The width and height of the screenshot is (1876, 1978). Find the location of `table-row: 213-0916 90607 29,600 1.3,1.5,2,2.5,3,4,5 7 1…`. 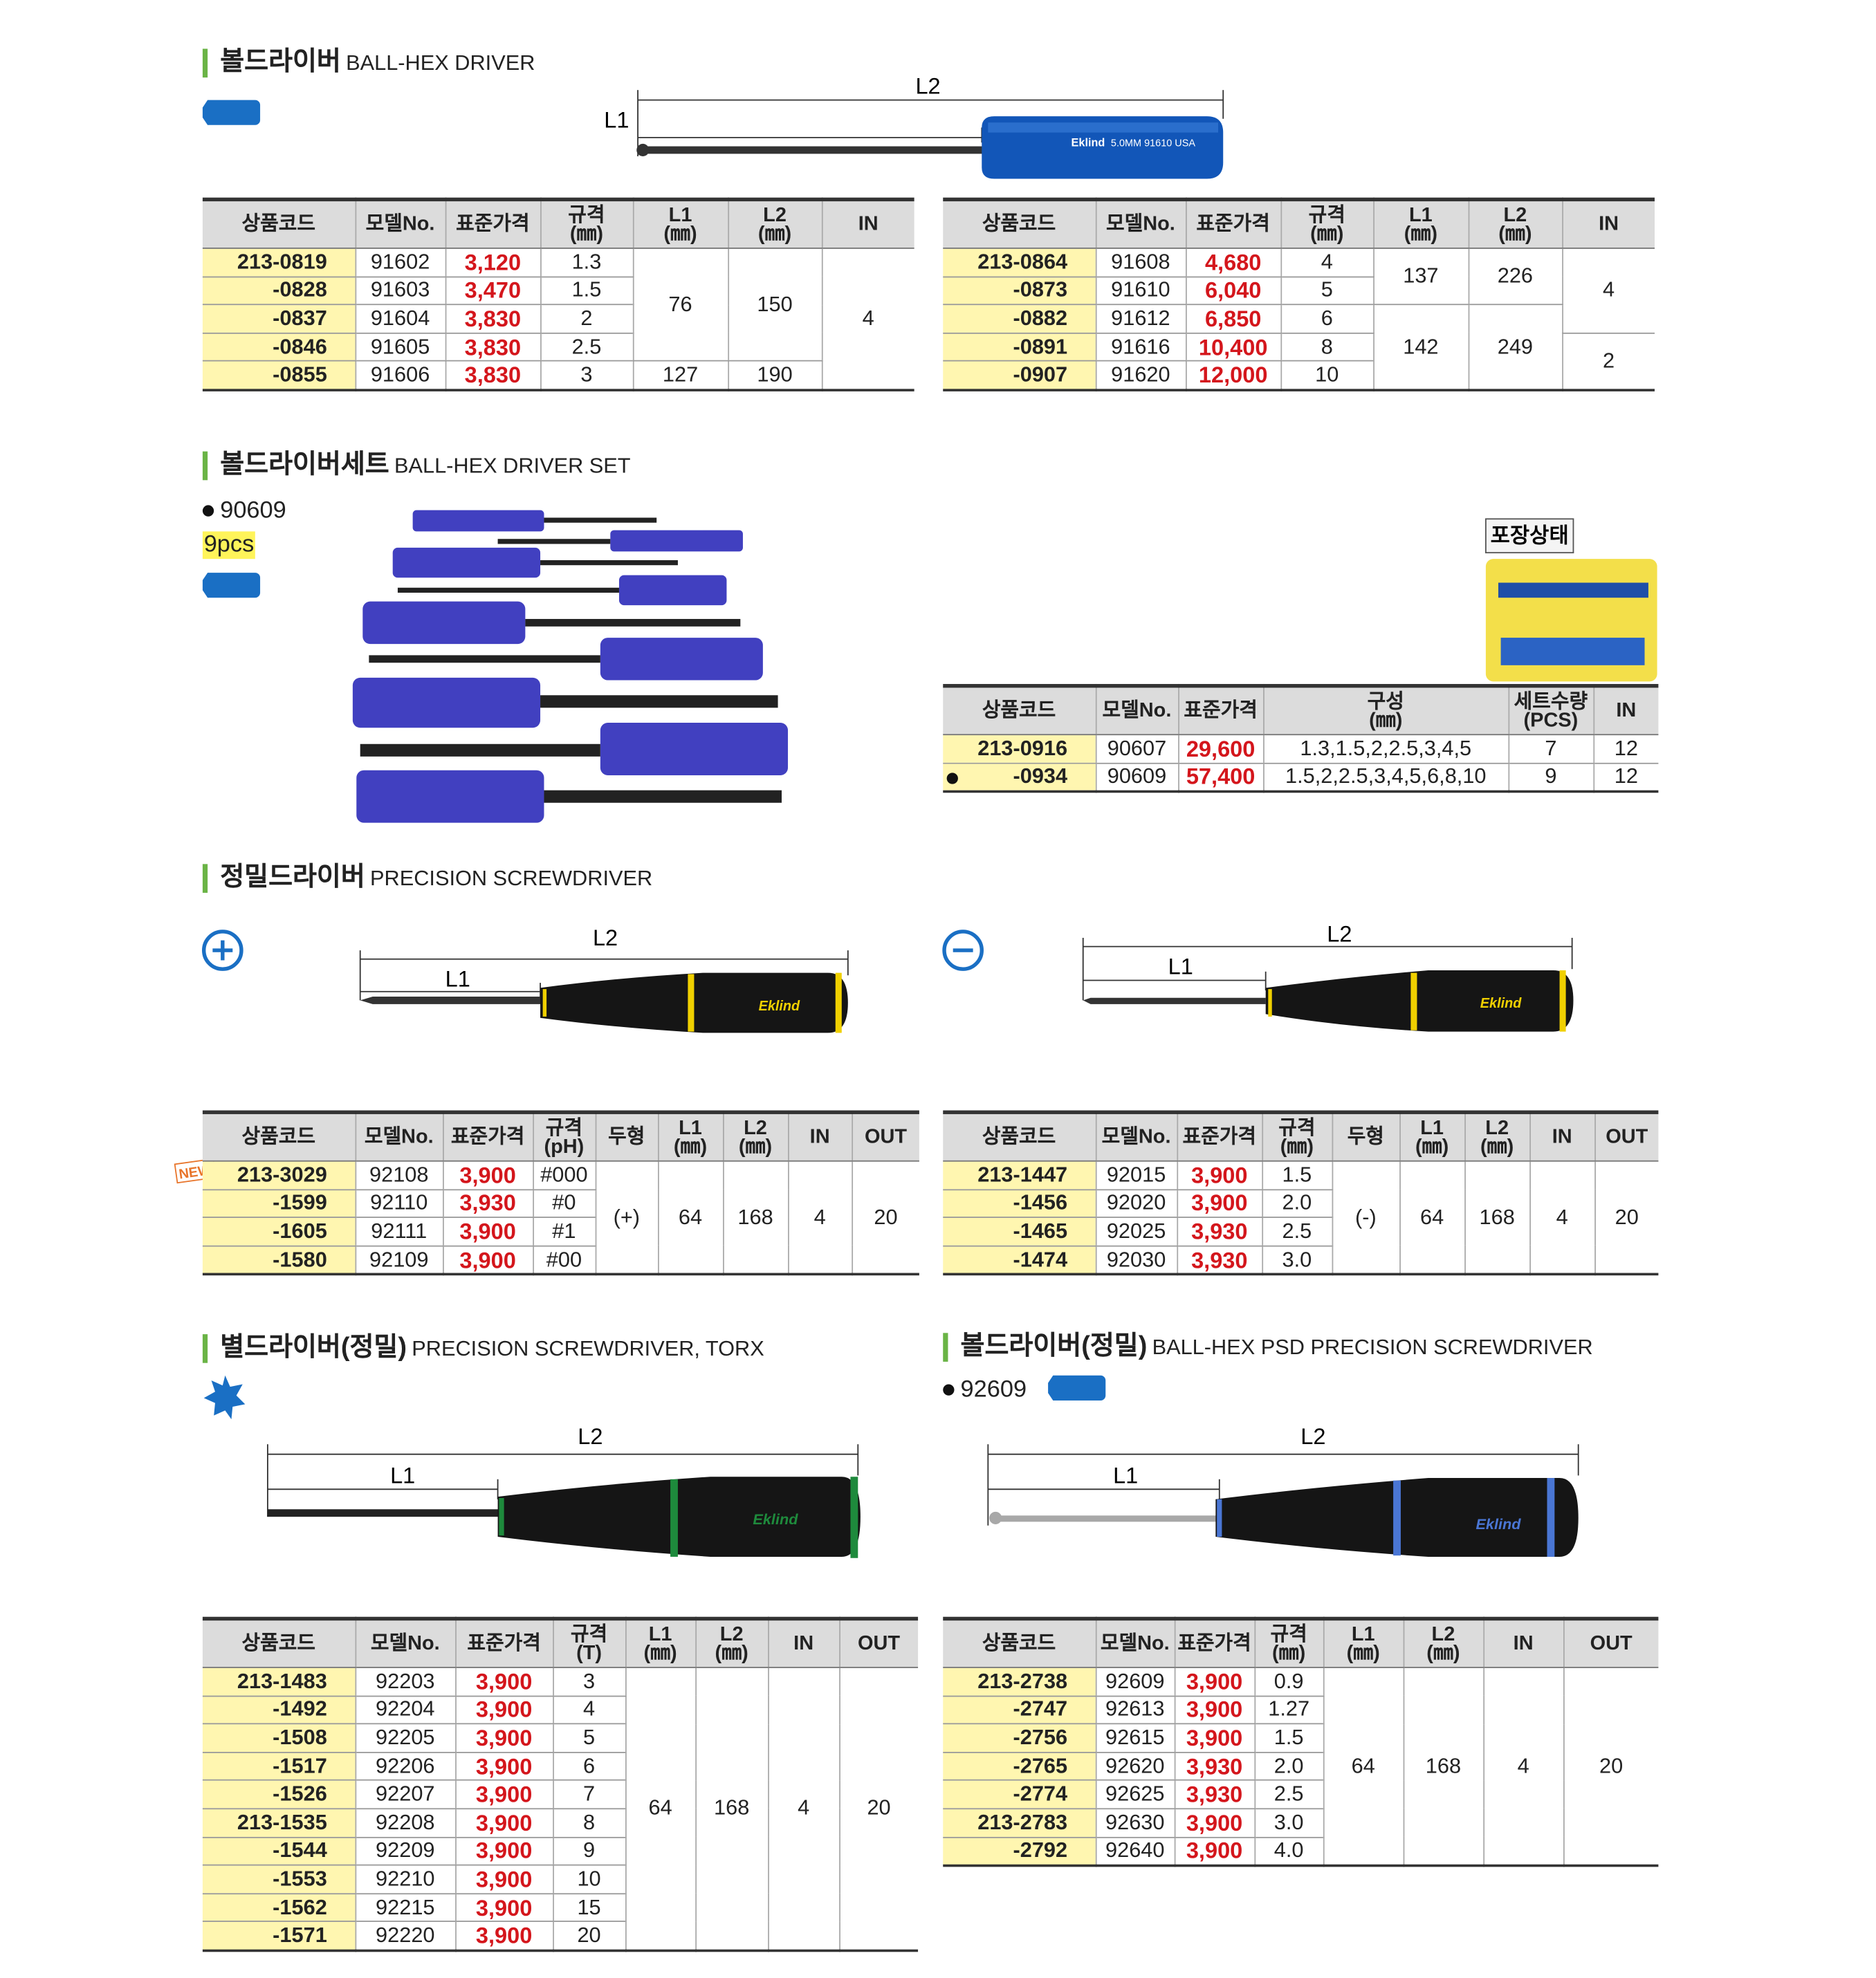

table-row: 213-0916 90607 29,600 1.3,1.5,2,2.5,3,4,5 7 1… is located at coordinates (1301, 749).